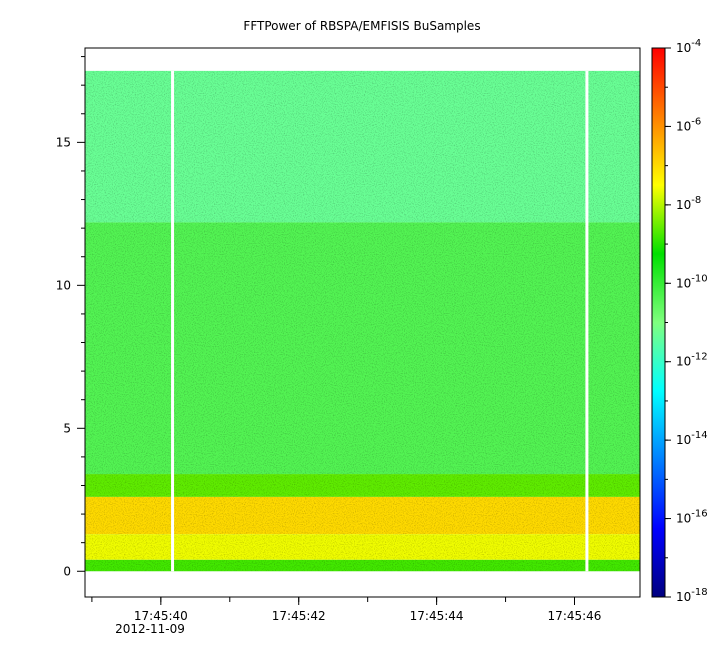  What do you see at coordinates (575, 616) in the screenshot?
I see `x-tick-label: 17:45:46` at bounding box center [575, 616].